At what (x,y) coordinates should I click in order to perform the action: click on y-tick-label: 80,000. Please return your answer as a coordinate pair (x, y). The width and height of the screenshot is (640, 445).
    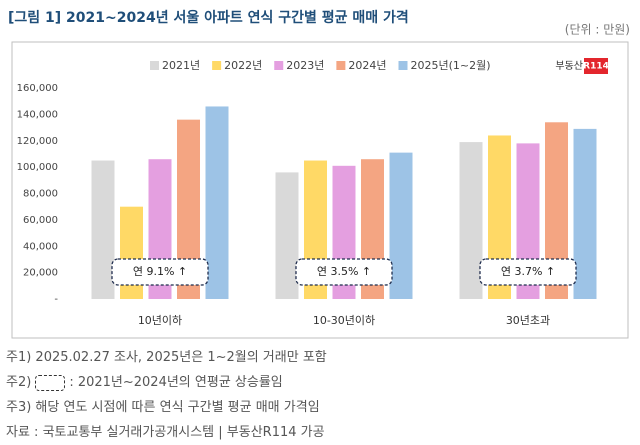
    Looking at the image, I should click on (40, 194).